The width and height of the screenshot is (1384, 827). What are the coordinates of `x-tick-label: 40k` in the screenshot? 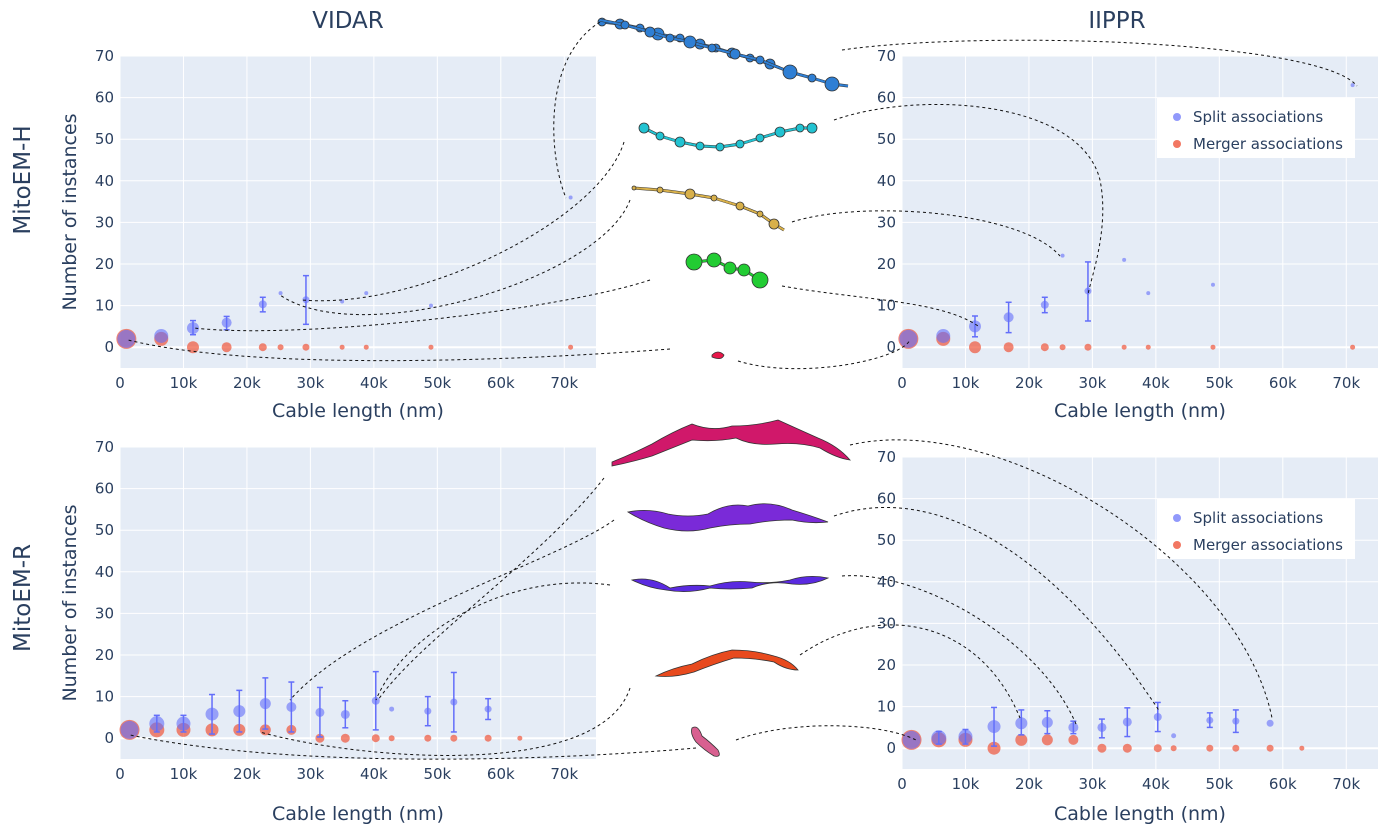 It's located at (1156, 784).